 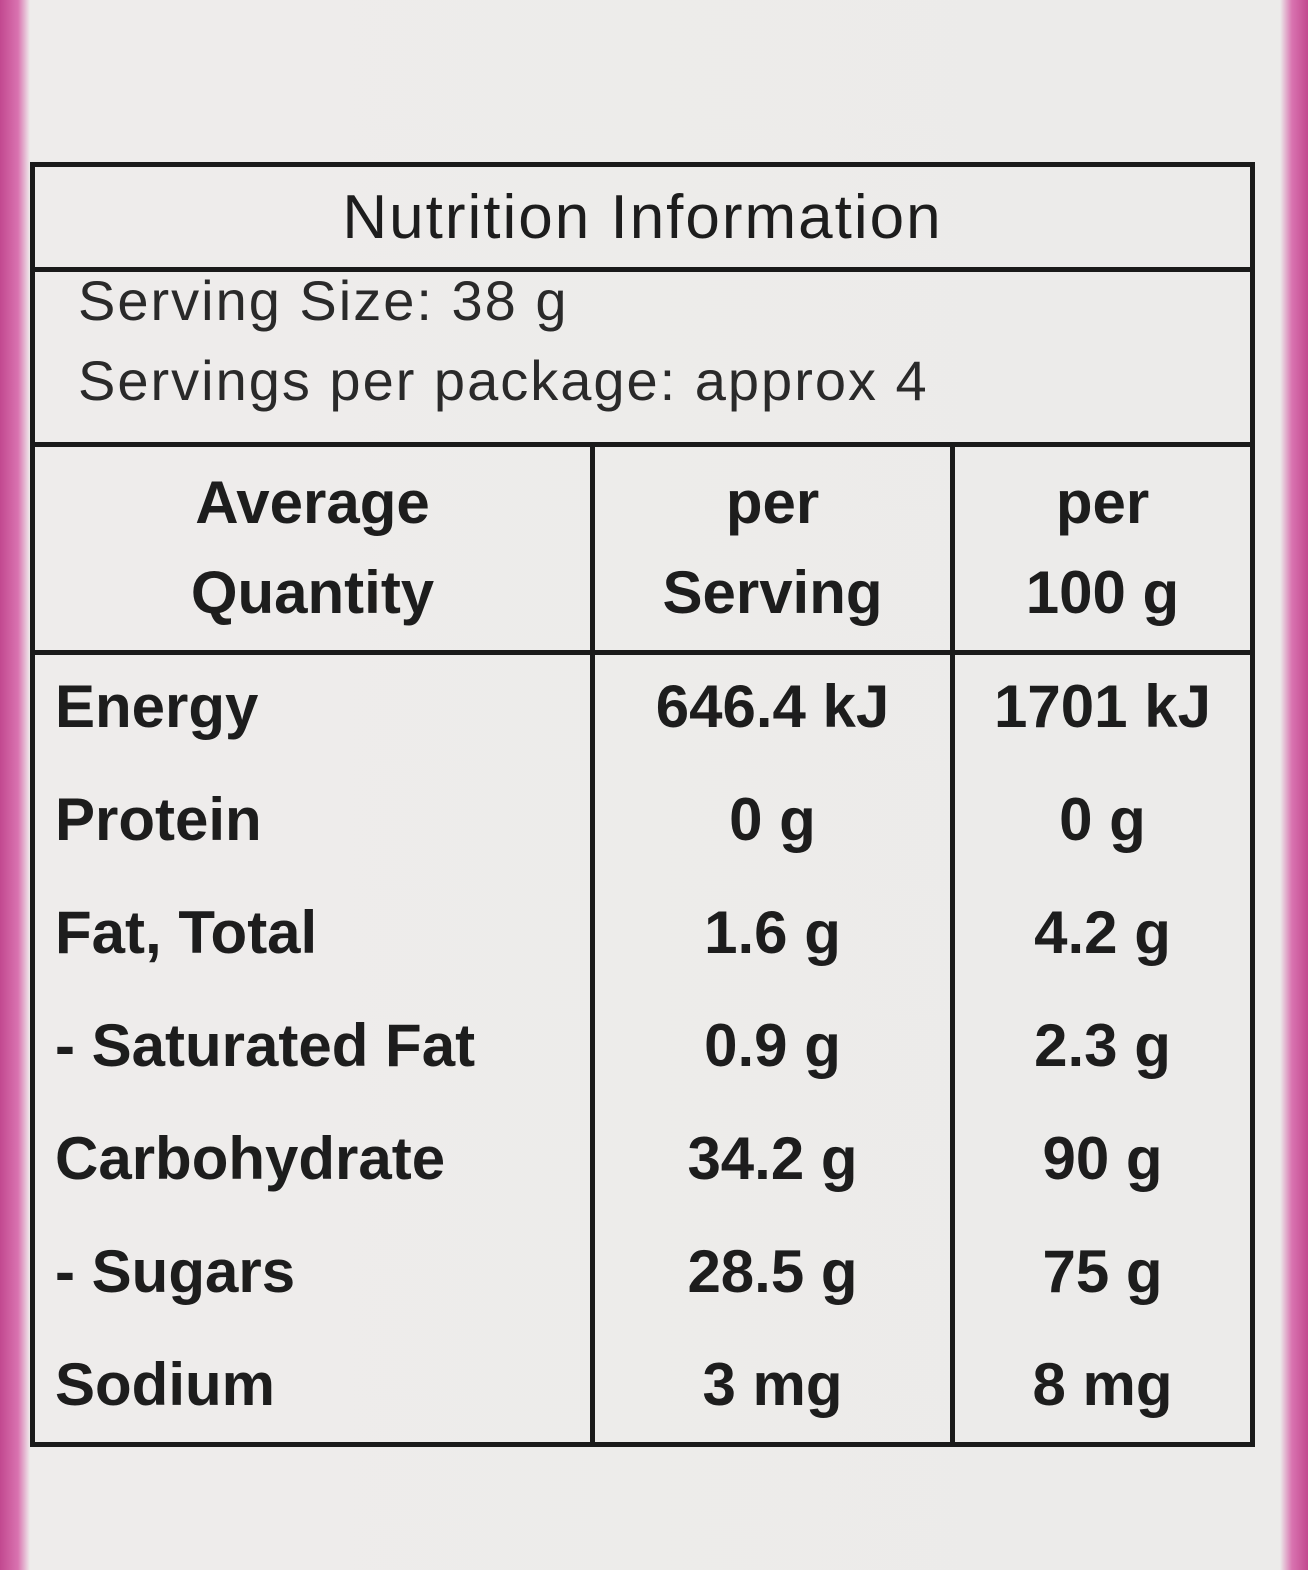 I want to click on nutrient-name: Fat, Total, so click(x=186, y=932).